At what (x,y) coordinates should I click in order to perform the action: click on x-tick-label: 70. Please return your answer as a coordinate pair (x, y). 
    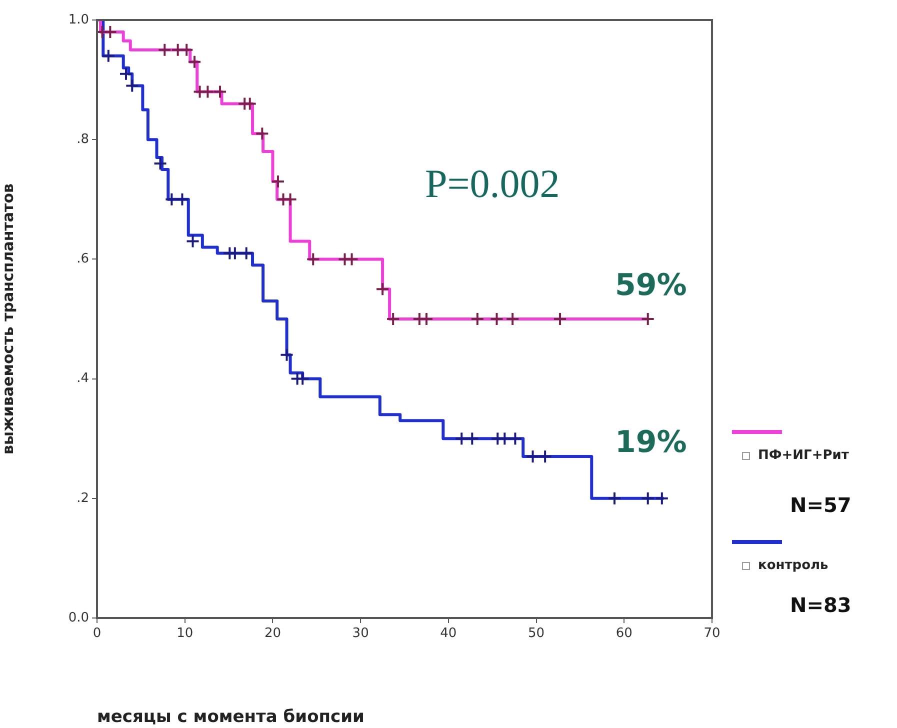
    Looking at the image, I should click on (712, 634).